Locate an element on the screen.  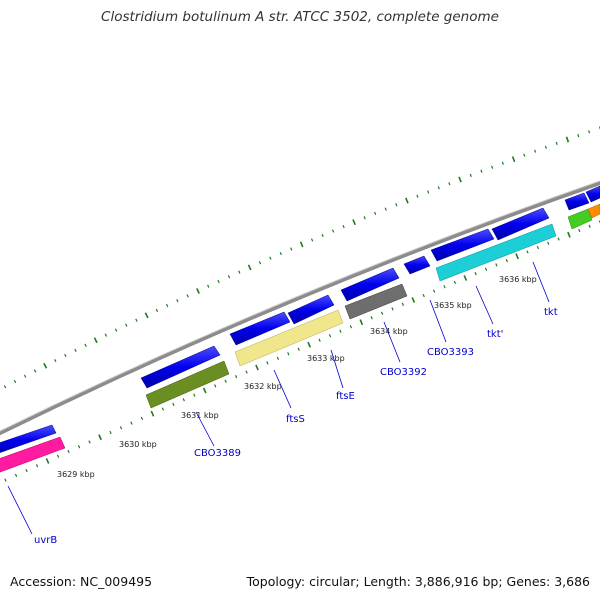
gene-label-uvrb: uvrB is located at coordinates (45, 540).